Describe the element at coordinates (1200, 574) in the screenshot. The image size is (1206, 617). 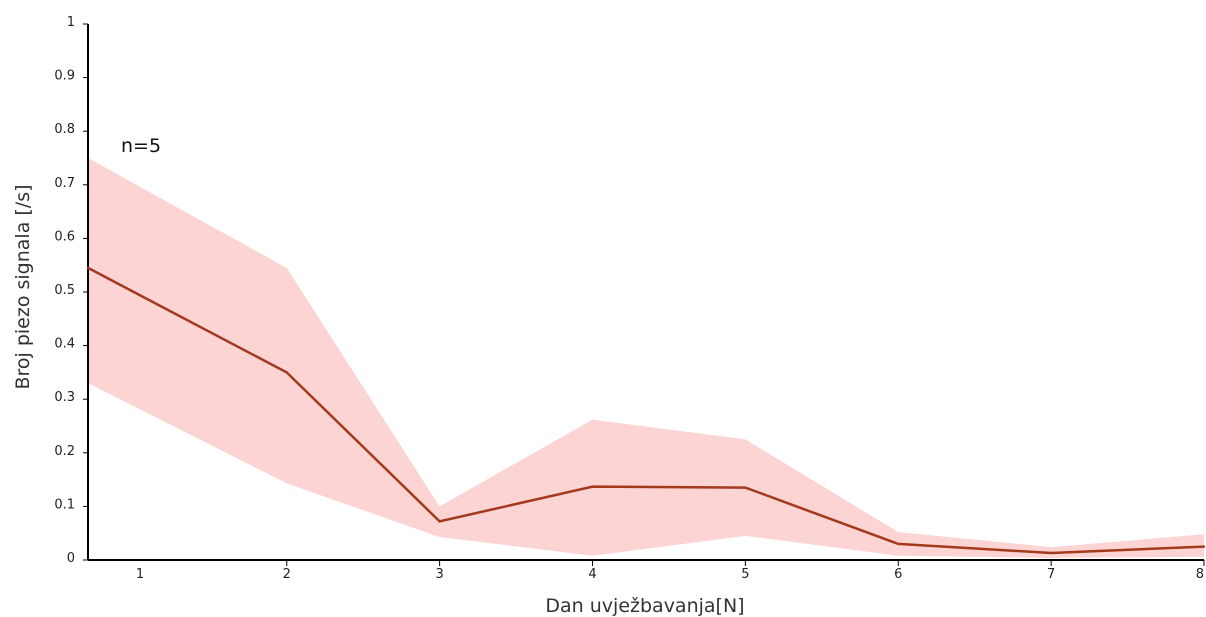
I see `x-tick-label: 8` at that location.